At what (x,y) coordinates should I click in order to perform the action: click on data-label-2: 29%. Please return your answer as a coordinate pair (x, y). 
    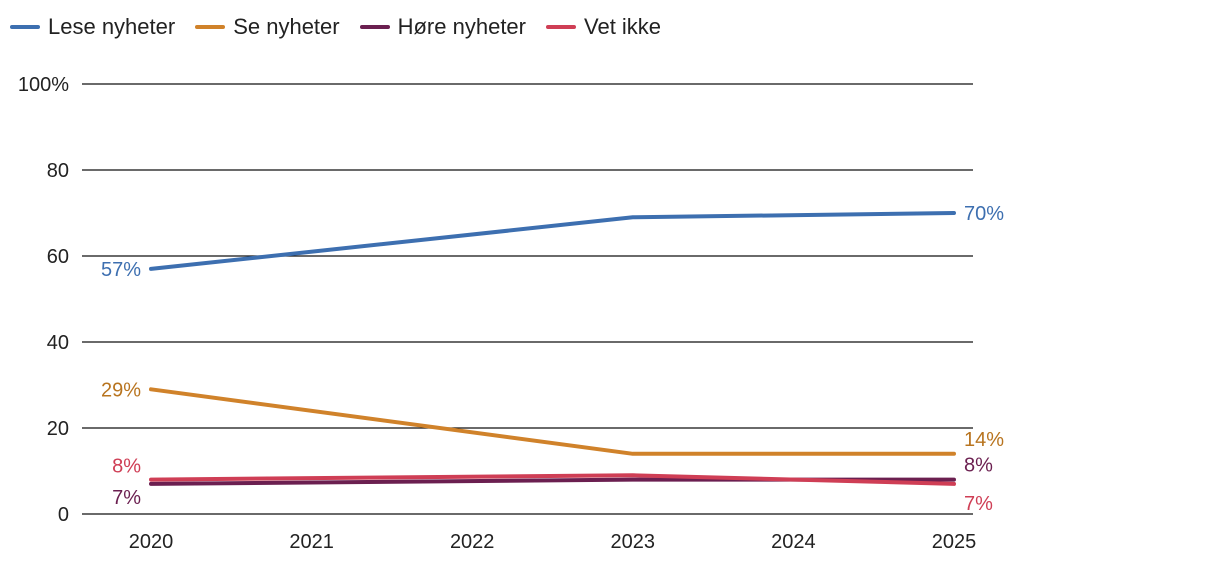
    Looking at the image, I should click on (121, 390).